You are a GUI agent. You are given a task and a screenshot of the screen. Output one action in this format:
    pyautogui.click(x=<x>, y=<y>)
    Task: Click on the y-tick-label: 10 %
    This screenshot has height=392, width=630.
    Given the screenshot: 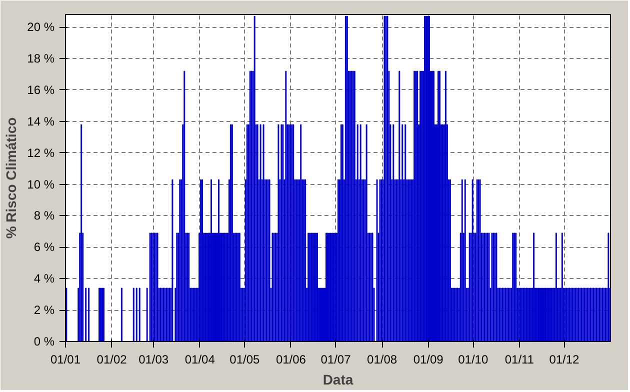 What is the action you would take?
    pyautogui.click(x=41, y=184)
    